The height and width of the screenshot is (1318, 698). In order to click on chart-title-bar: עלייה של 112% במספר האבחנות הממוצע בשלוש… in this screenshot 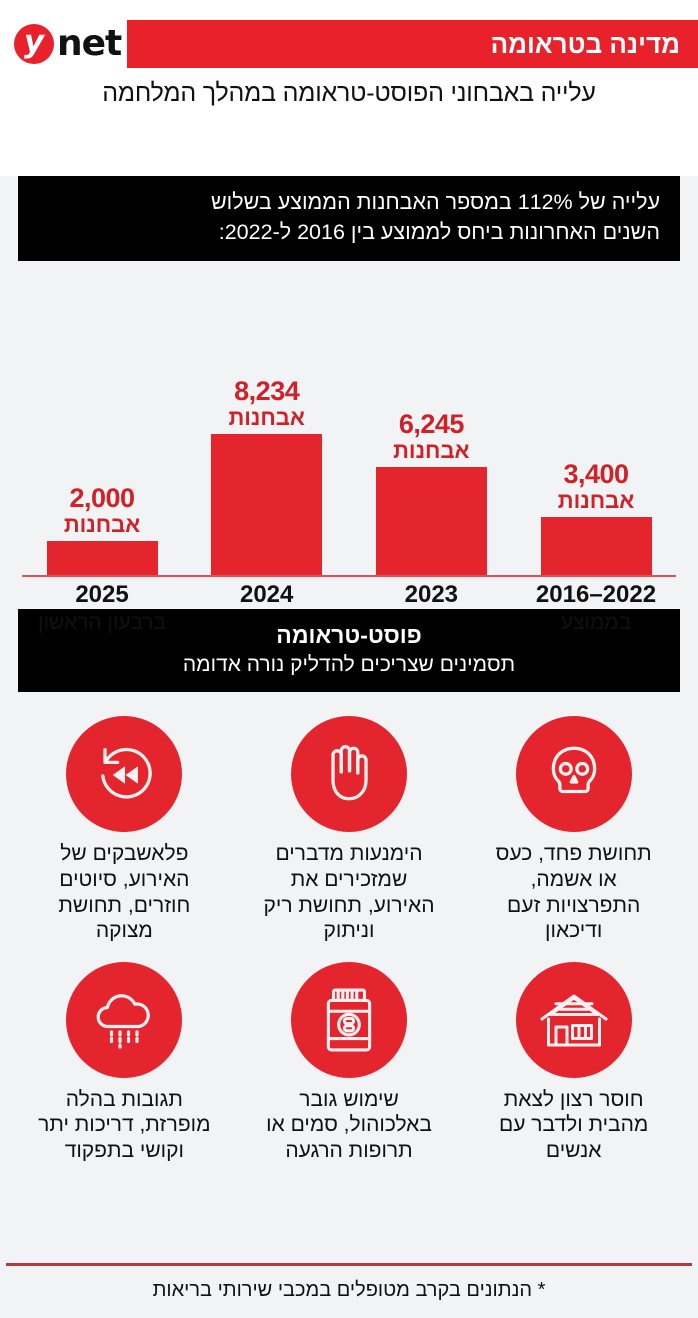, I will do `click(349, 219)`.